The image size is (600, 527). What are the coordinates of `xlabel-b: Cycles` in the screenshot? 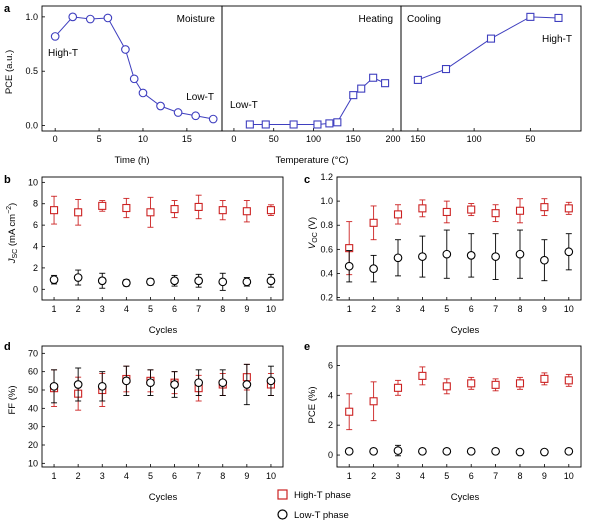 It's located at (163, 330).